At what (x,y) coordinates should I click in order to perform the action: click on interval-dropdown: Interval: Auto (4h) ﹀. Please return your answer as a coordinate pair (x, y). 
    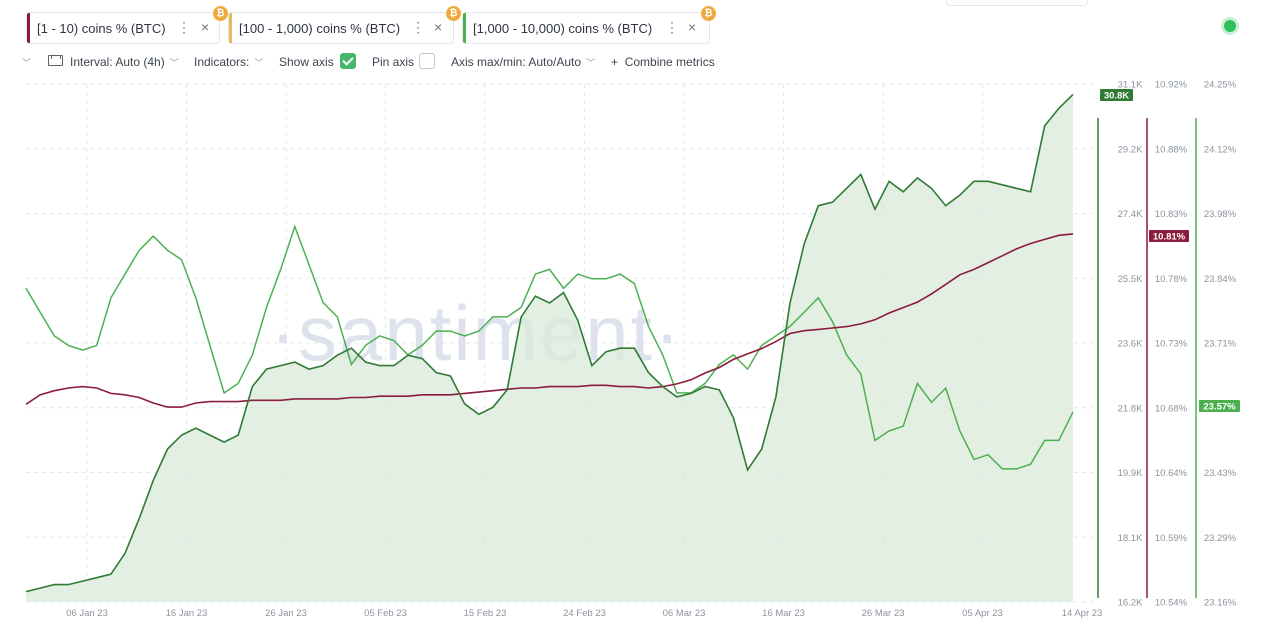
    Looking at the image, I should click on (124, 62).